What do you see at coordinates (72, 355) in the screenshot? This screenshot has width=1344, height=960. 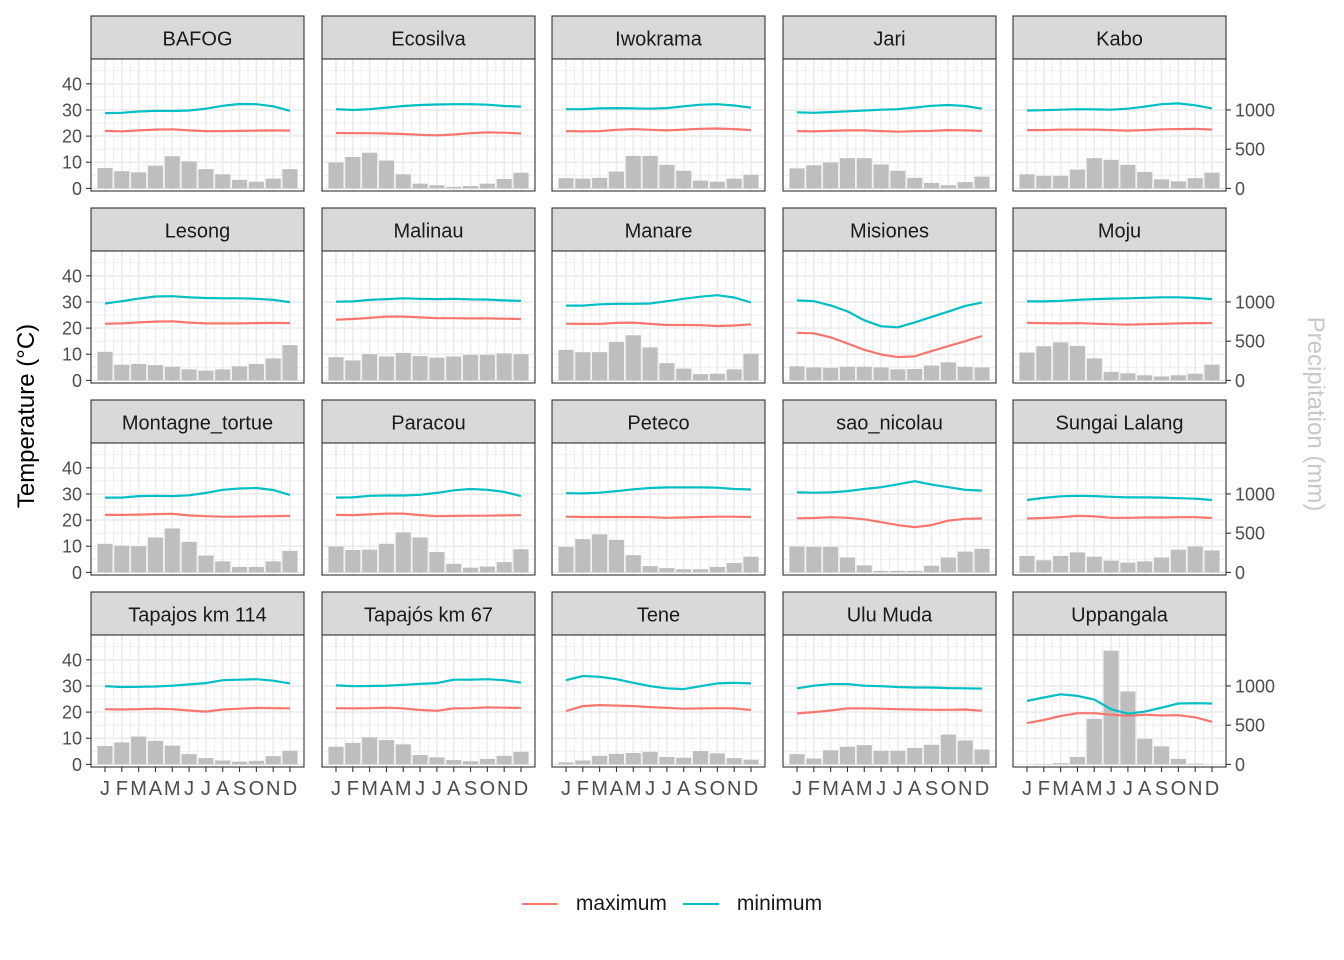 I see `y-tick-label: 10` at bounding box center [72, 355].